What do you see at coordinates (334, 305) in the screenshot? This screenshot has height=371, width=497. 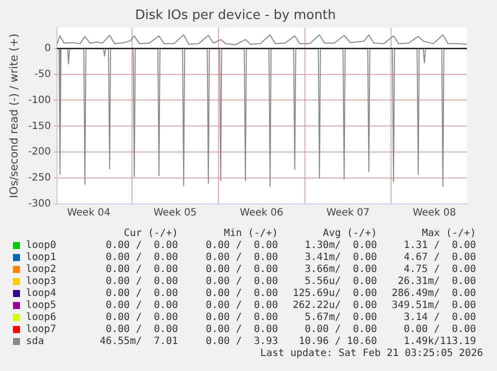 I see `text: 262.22u/ 0.00` at bounding box center [334, 305].